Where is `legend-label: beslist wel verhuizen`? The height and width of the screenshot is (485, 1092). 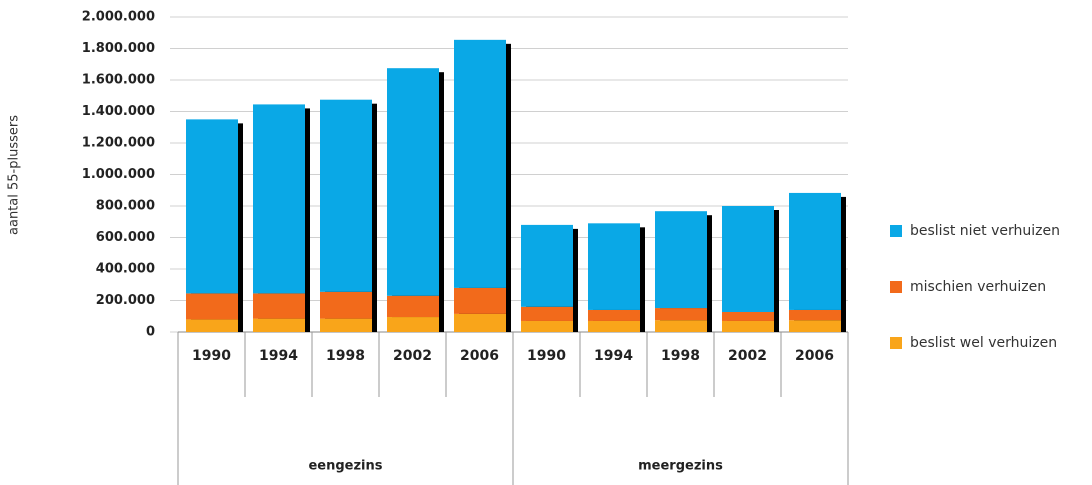
legend-label: beslist wel verhuizen is located at coordinates (983, 343).